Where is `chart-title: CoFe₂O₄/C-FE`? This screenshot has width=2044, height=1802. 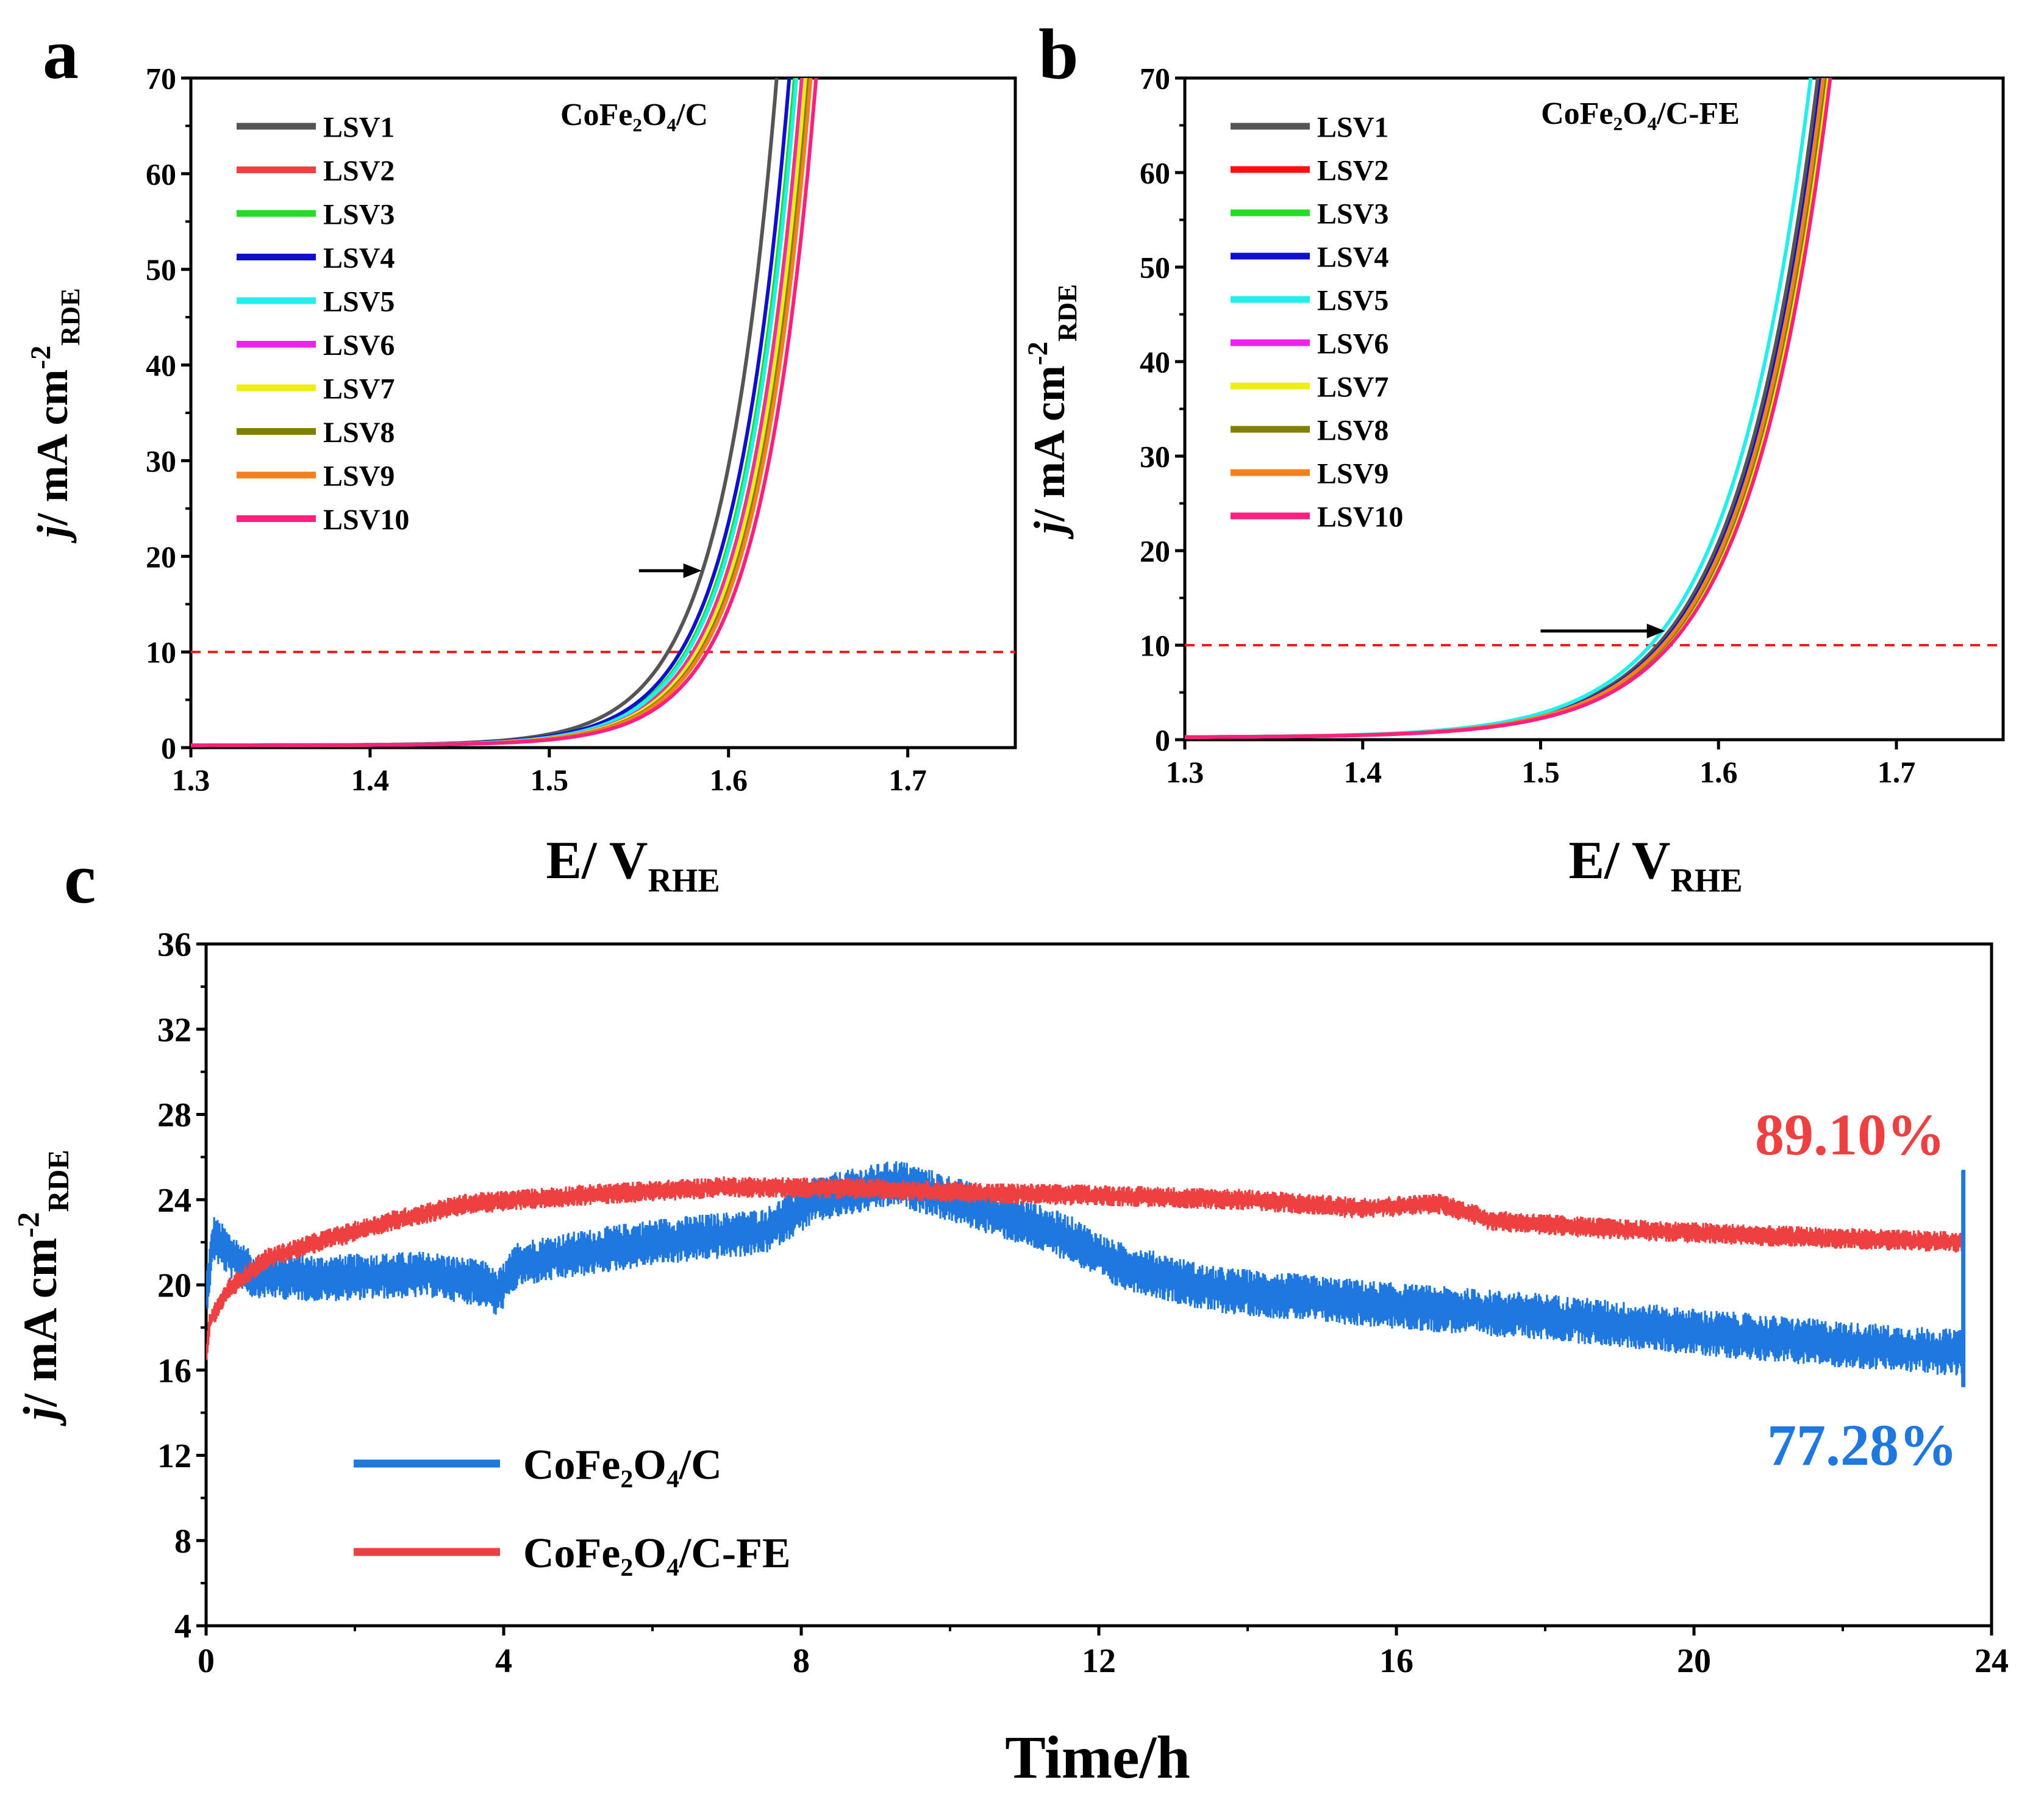
chart-title: CoFe₂O₄/C-FE is located at coordinates (1640, 113).